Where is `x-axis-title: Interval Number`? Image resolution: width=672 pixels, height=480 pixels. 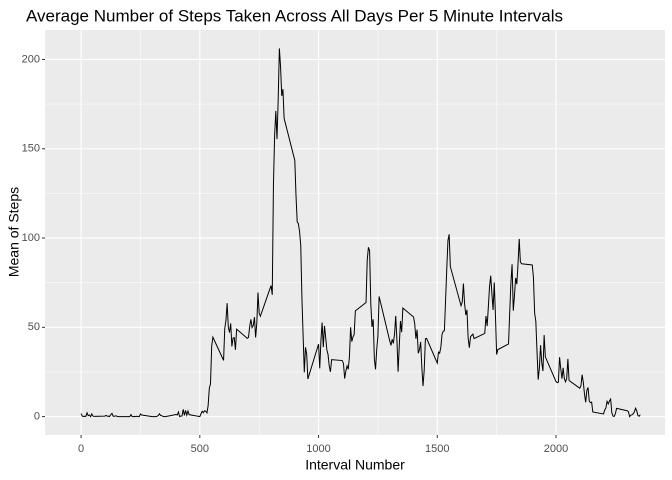
x-axis-title: Interval Number is located at coordinates (355, 465).